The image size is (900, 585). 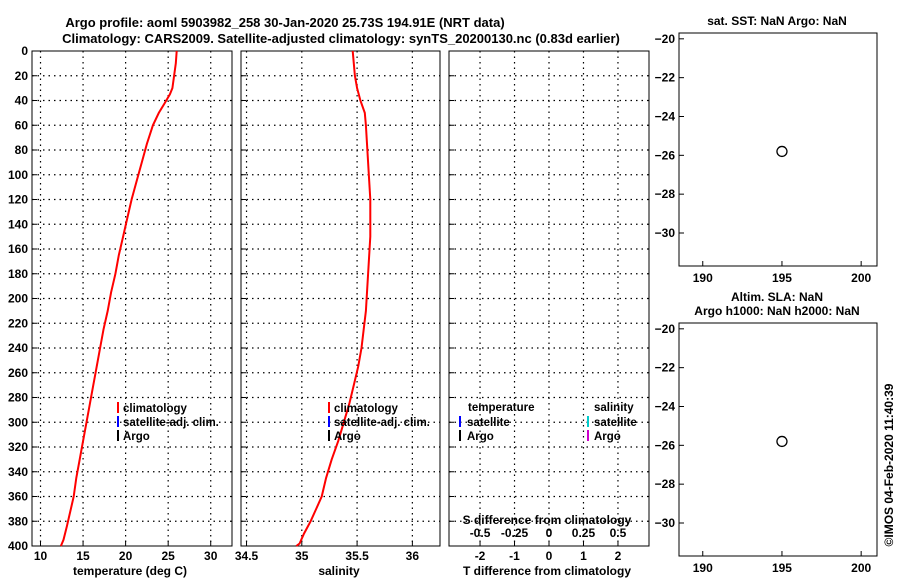 I want to click on temperature-legend: climatology satellite-adj. clim. Argo, so click(x=168, y=422).